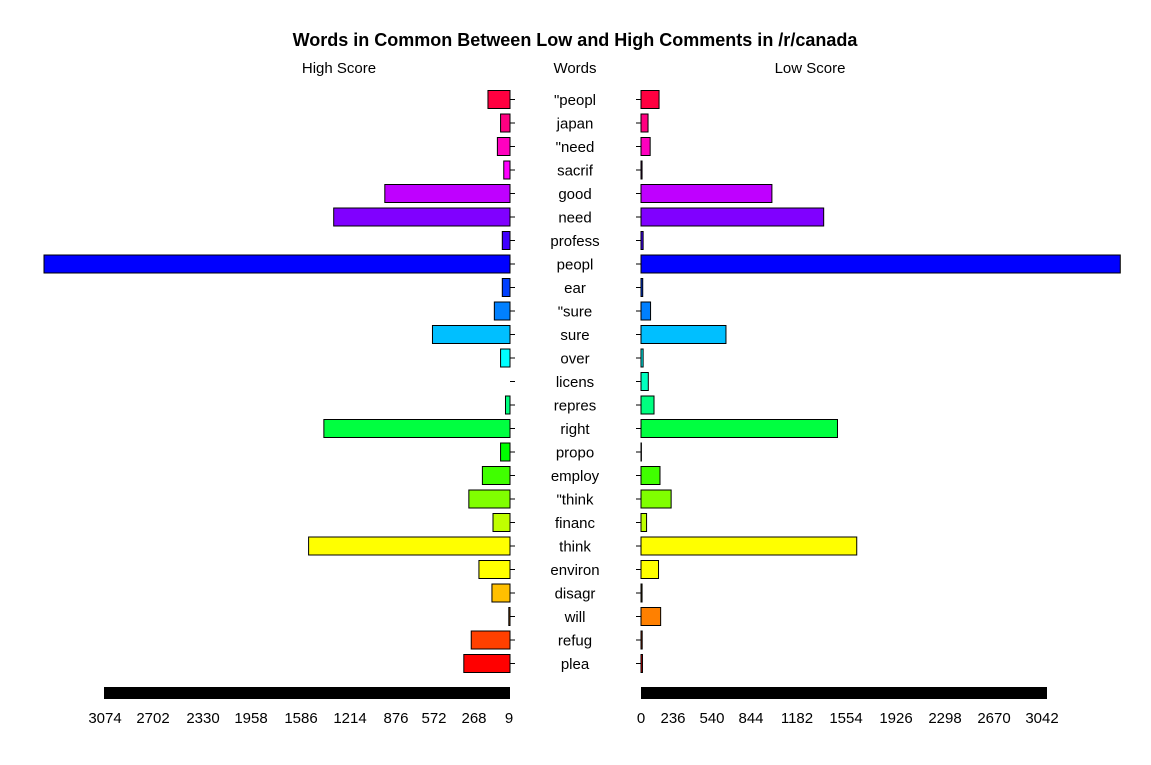 The width and height of the screenshot is (1151, 765). What do you see at coordinates (300, 707) in the screenshot?
I see `high-score-axis: 3074 2702 2330 1958 1586 1214 876 572 268 9` at bounding box center [300, 707].